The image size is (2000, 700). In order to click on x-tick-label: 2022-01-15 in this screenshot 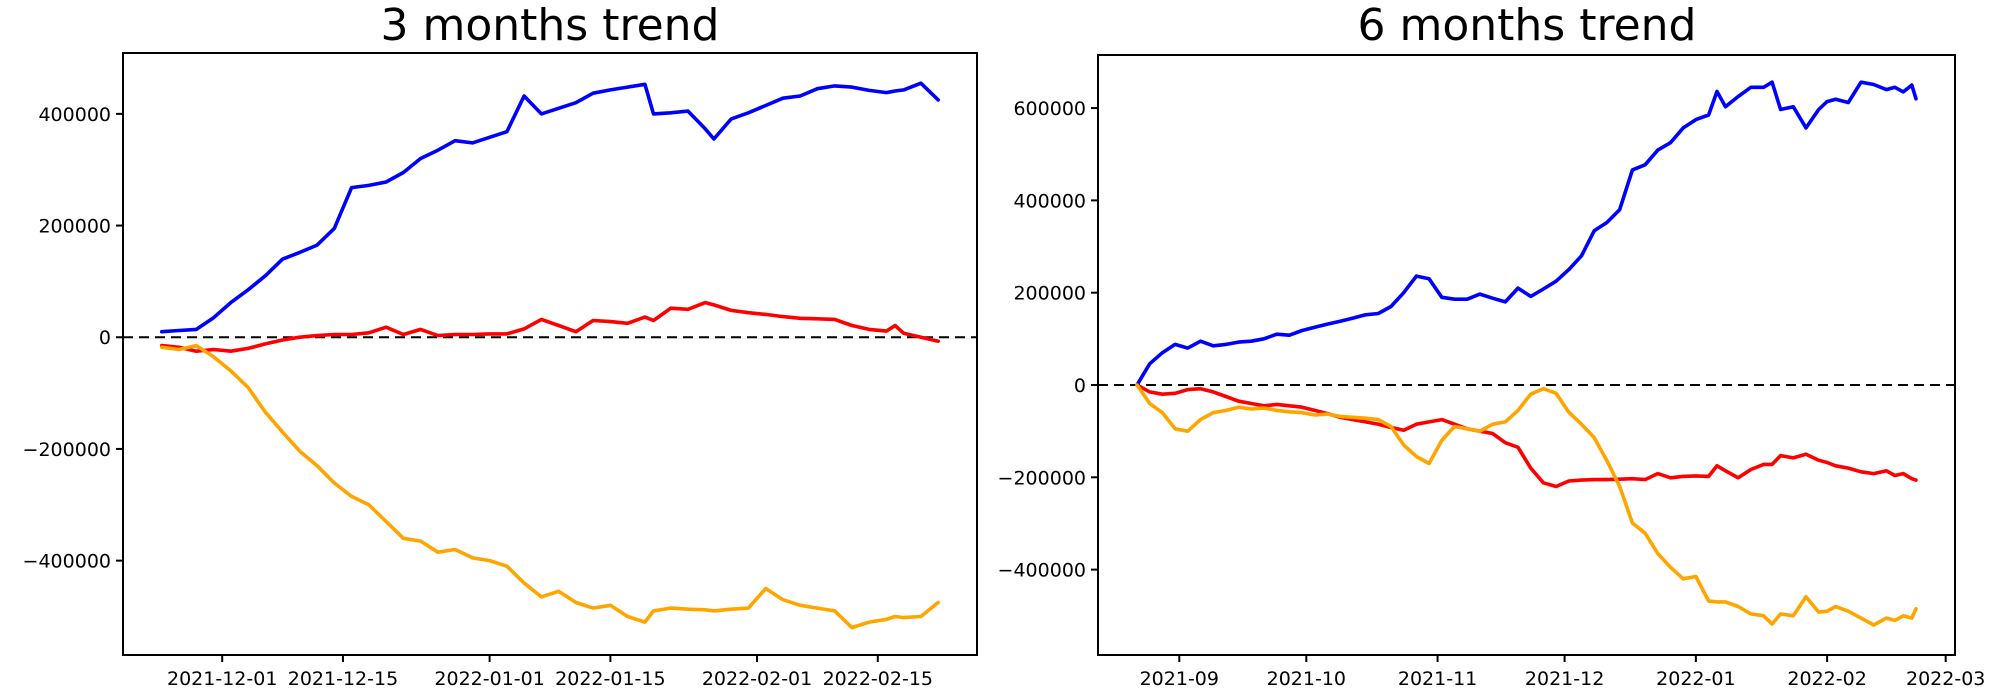, I will do `click(610, 679)`.